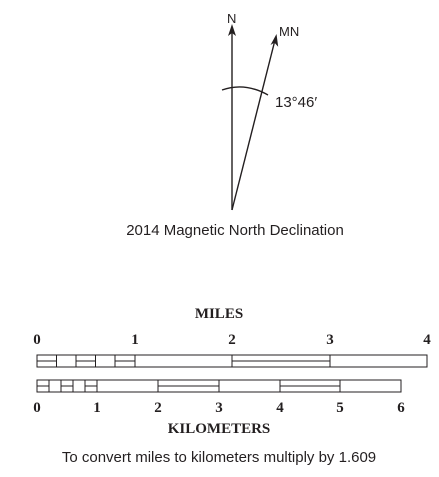 The height and width of the screenshot is (477, 439). Describe the element at coordinates (280, 408) in the screenshot. I see `km-tick-label: 4` at that location.